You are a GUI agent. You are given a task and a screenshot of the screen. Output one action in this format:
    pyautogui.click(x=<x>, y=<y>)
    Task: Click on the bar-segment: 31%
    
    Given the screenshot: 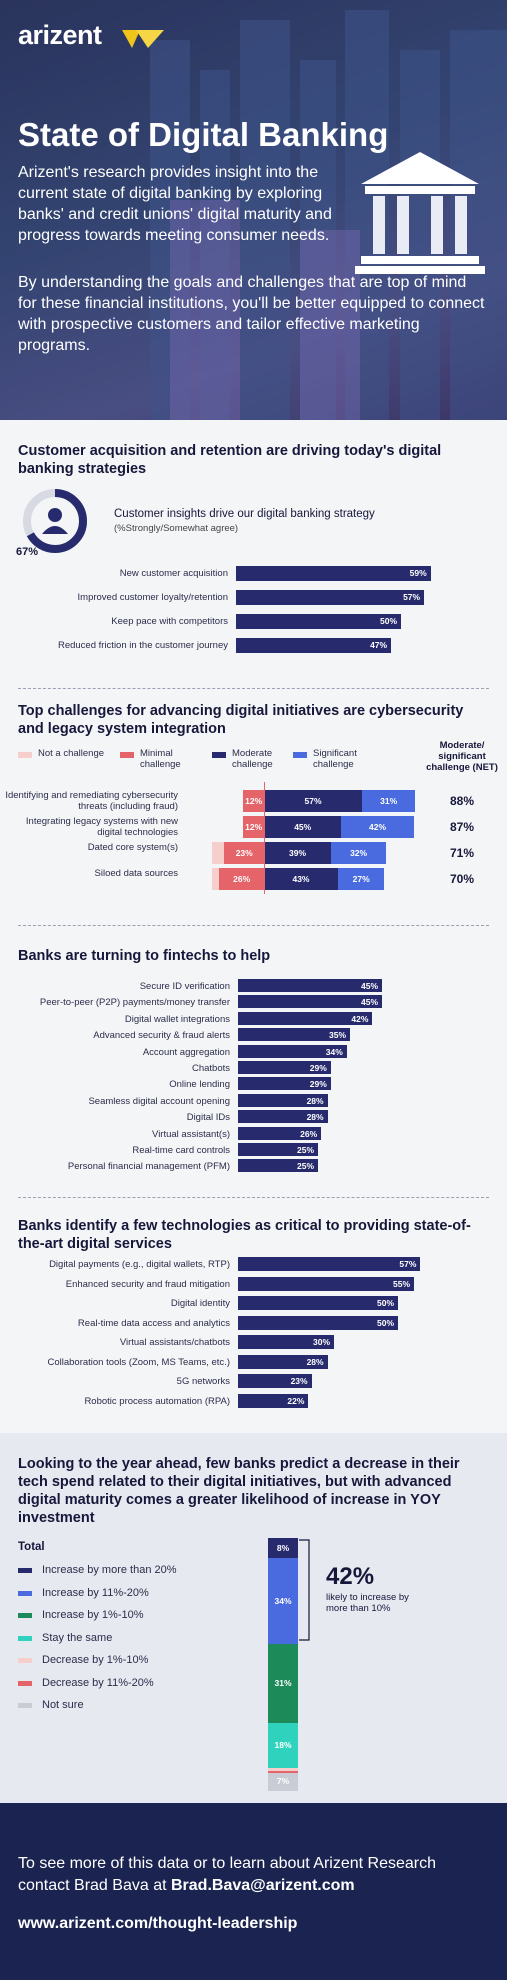 What is the action you would take?
    pyautogui.click(x=389, y=801)
    